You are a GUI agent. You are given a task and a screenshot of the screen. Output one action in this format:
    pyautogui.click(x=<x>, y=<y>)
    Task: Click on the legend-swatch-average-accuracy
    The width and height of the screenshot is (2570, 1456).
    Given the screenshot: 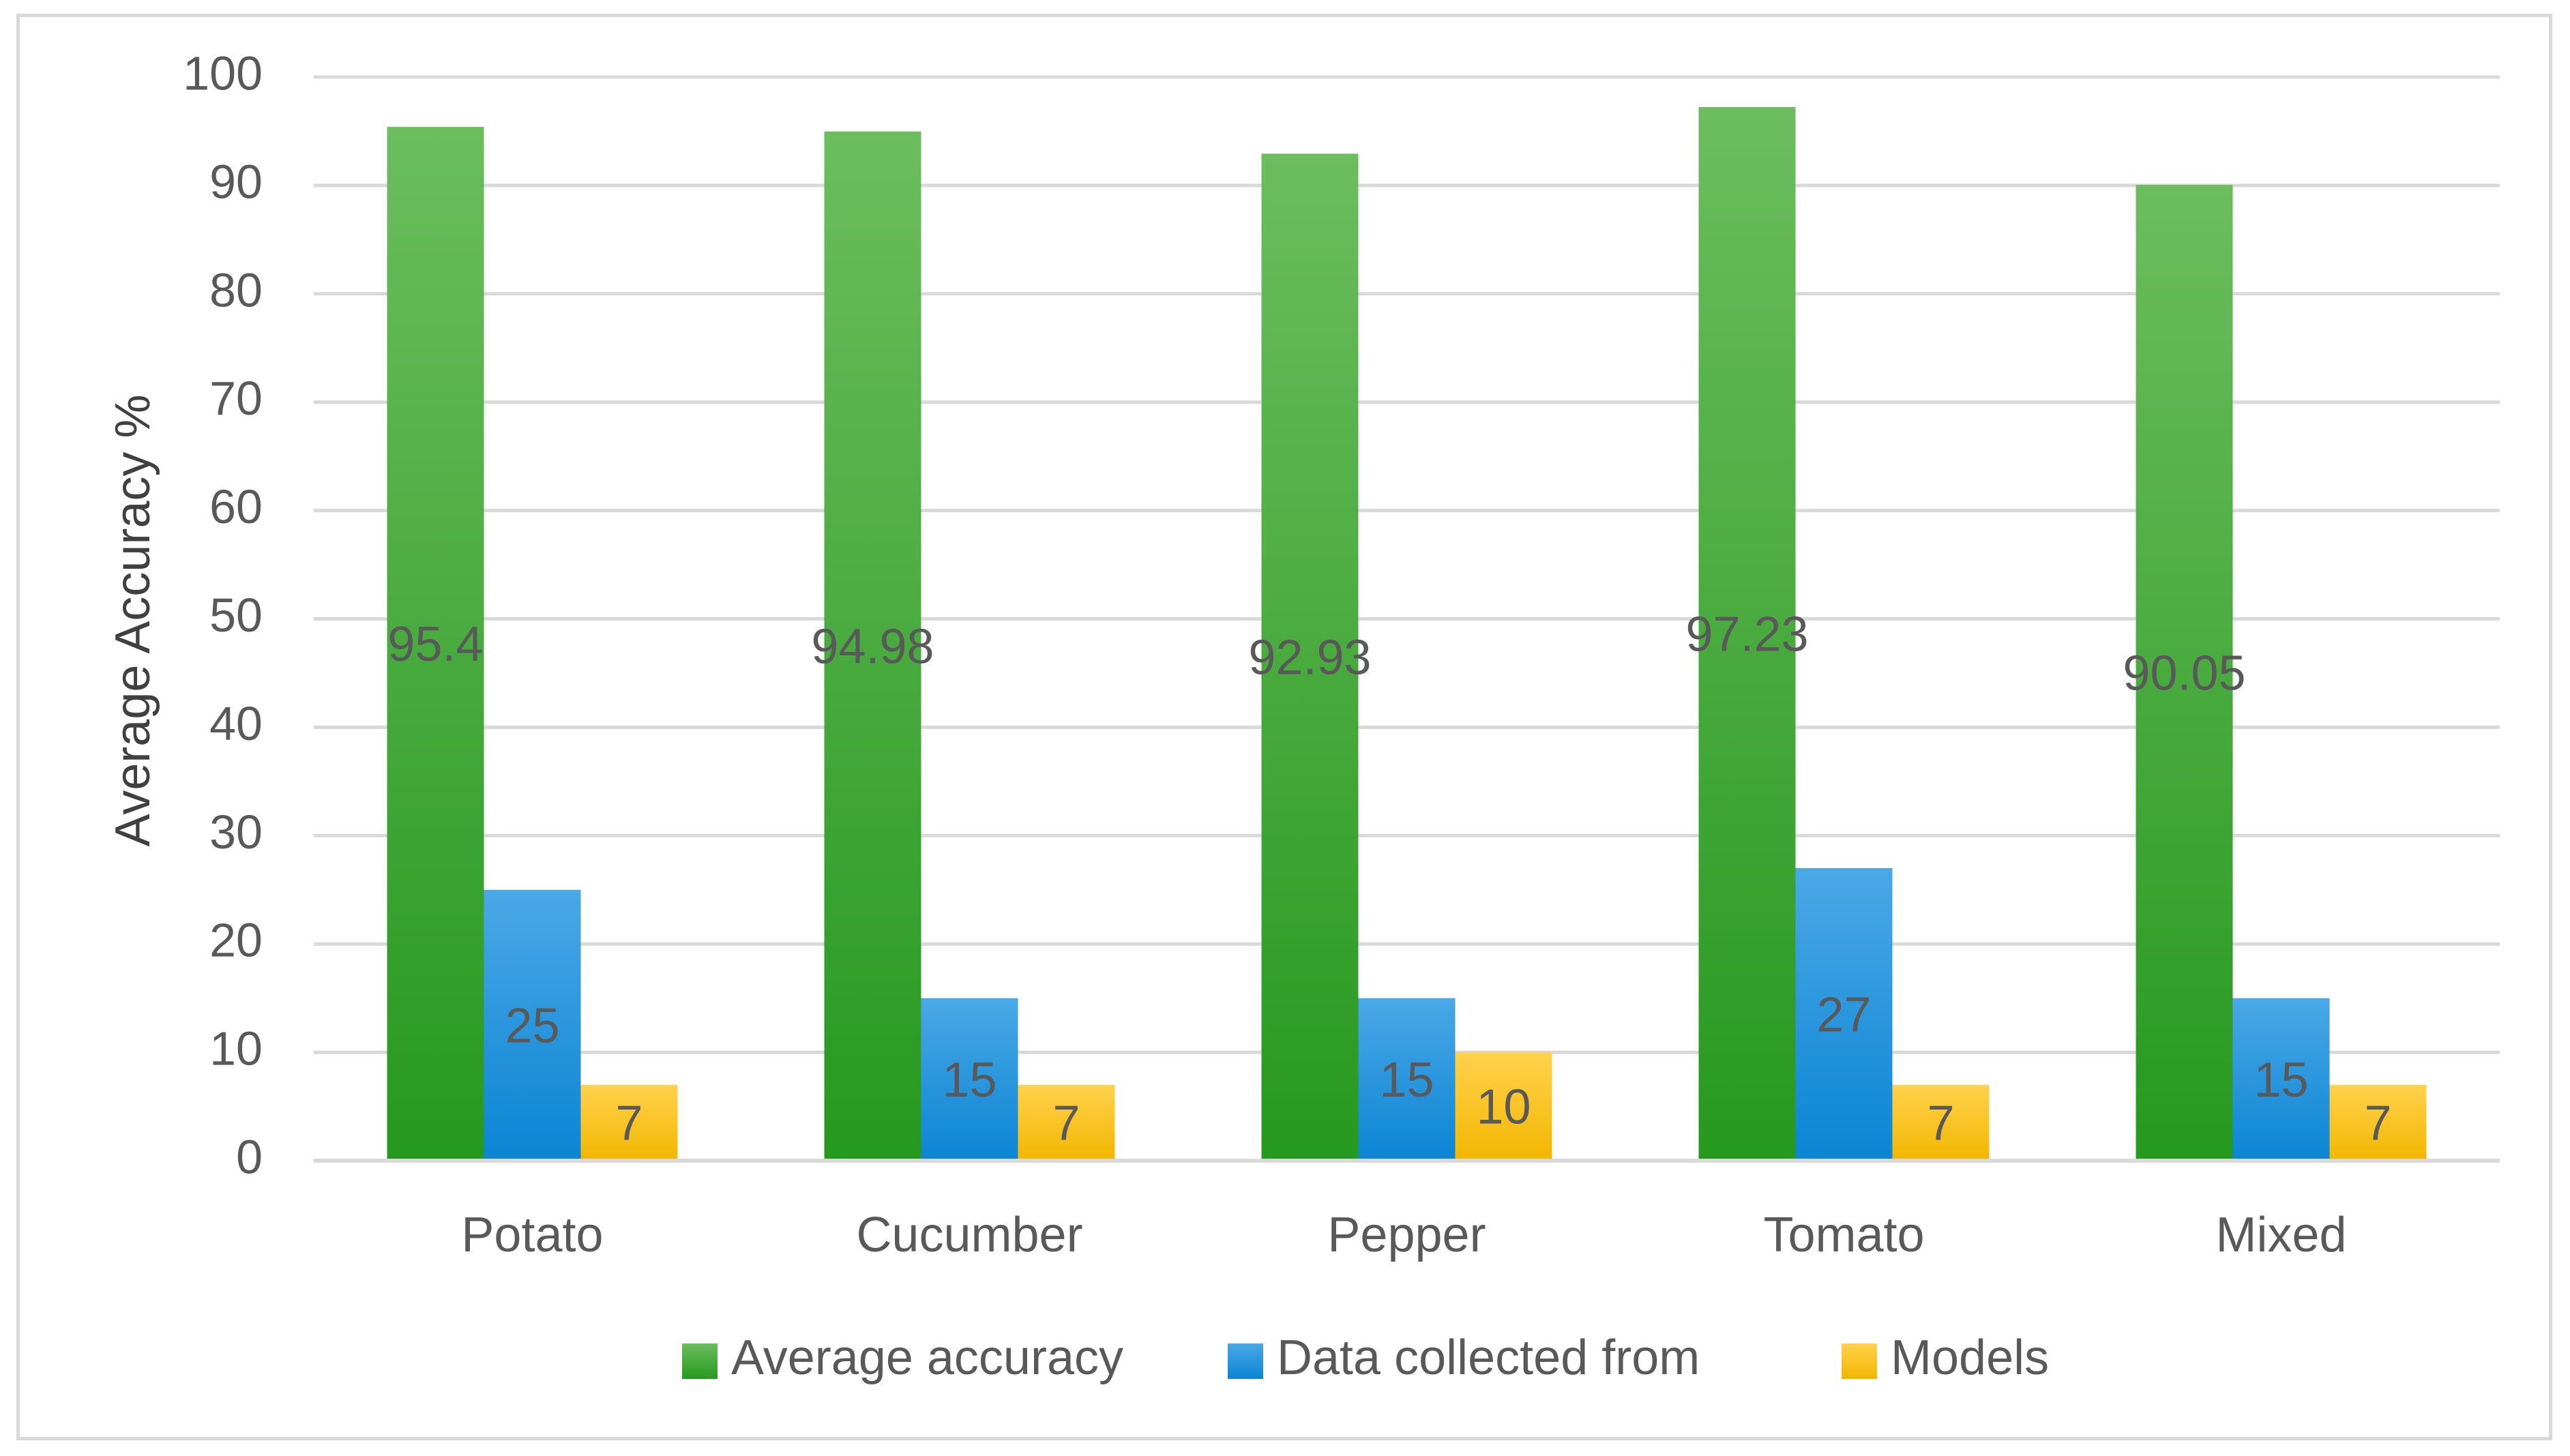 What is the action you would take?
    pyautogui.click(x=700, y=1361)
    